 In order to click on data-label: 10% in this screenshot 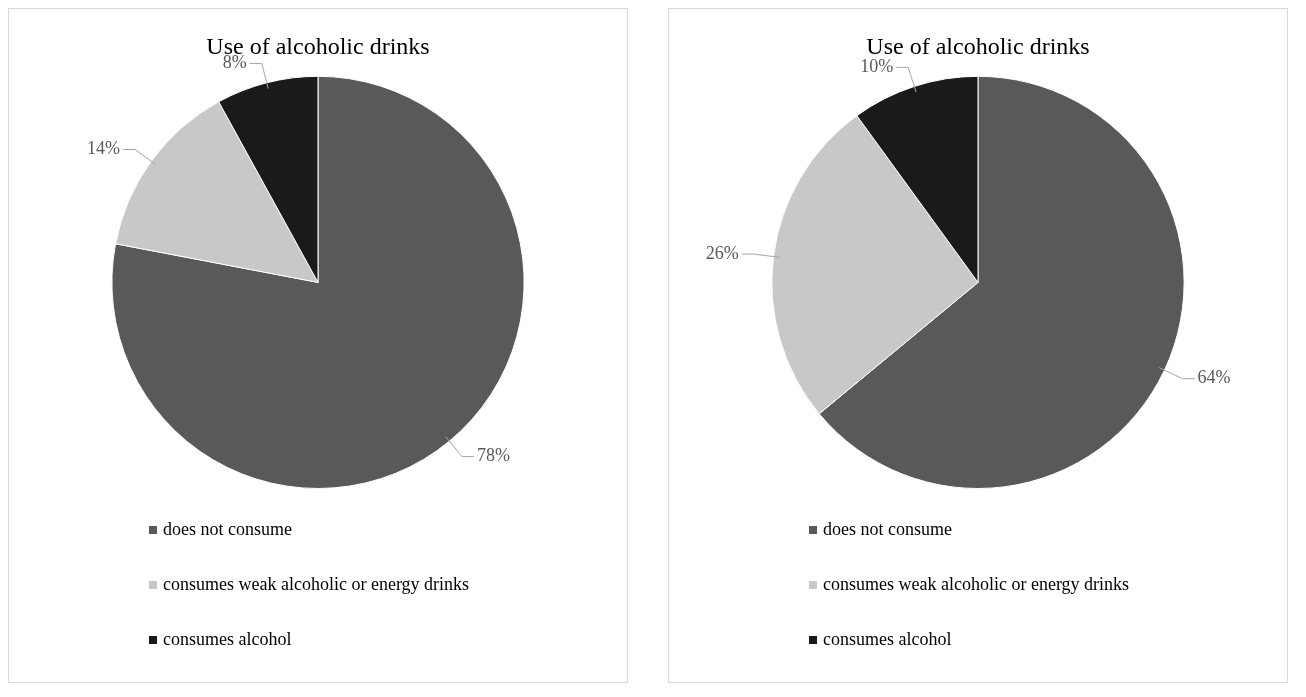, I will do `click(877, 66)`.